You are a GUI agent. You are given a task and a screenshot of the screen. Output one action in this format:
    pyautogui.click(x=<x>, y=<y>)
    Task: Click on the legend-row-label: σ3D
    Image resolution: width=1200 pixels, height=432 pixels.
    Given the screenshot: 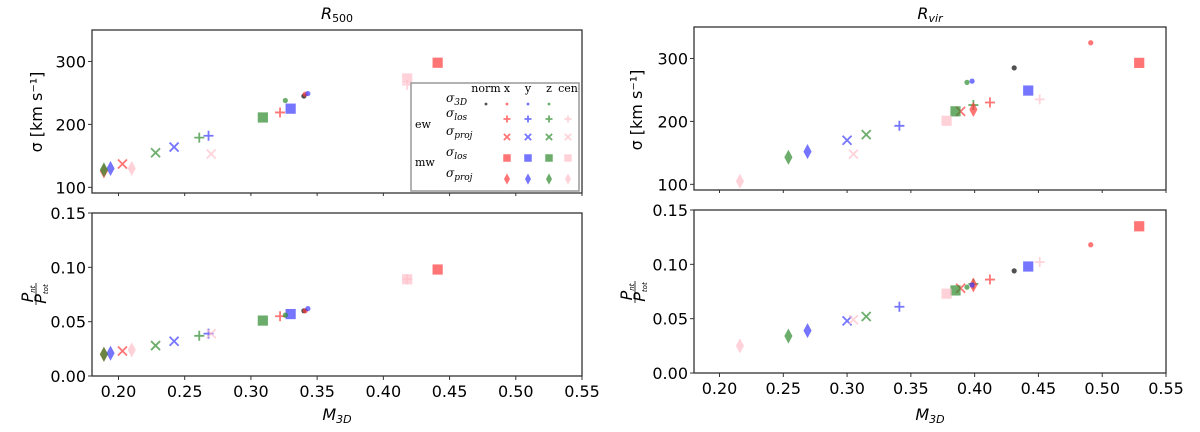 What is the action you would take?
    pyautogui.click(x=456, y=99)
    